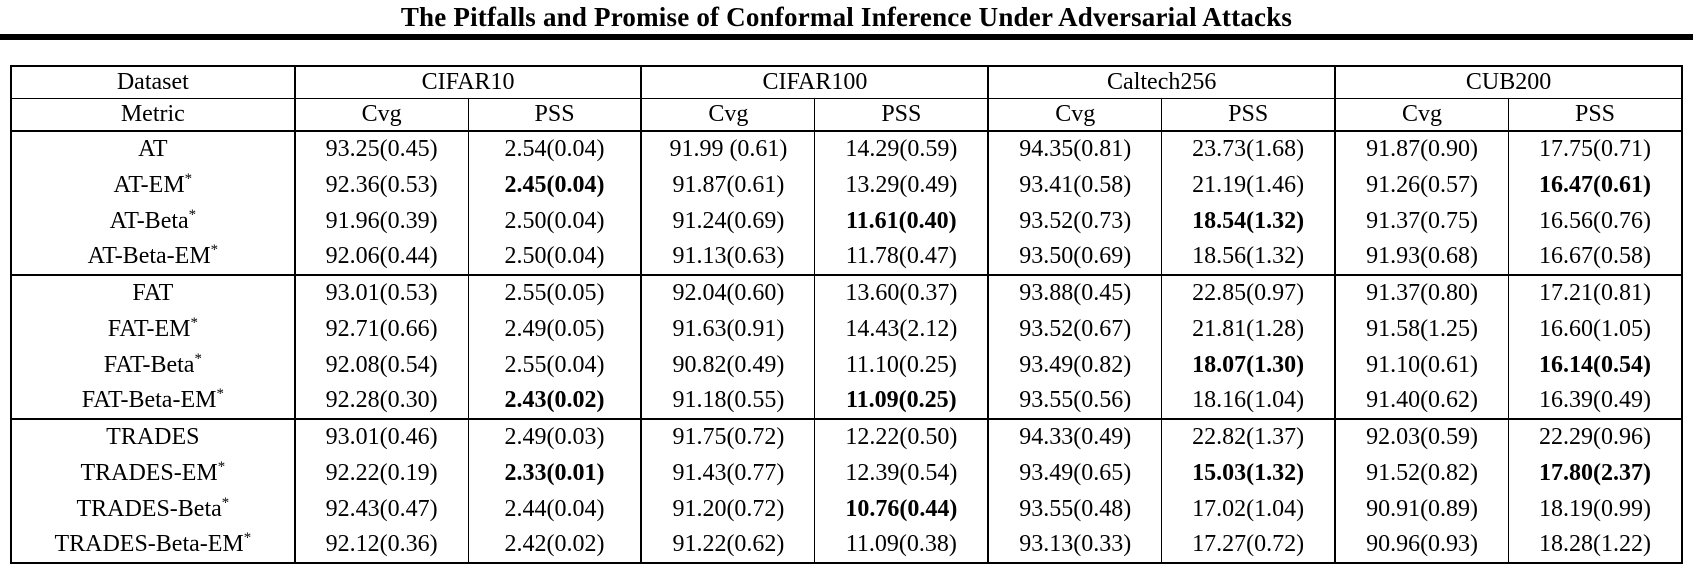  Describe the element at coordinates (381, 473) in the screenshot. I see `cell-cifar10-cvg: 92.22(0.19)` at that location.